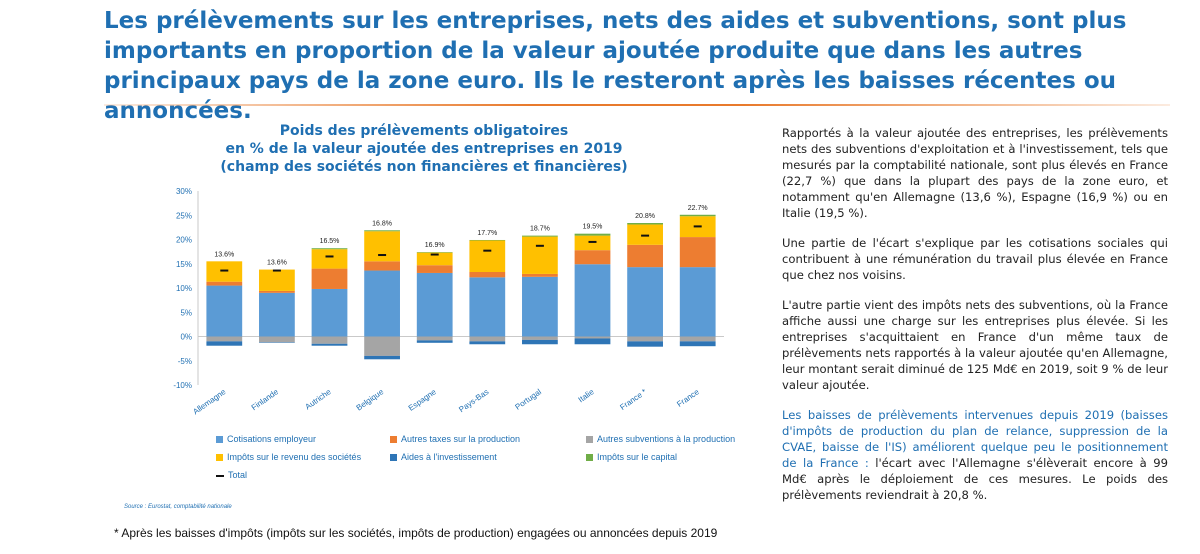  What do you see at coordinates (645, 216) in the screenshot?
I see `total-data-label: 20.8%` at bounding box center [645, 216].